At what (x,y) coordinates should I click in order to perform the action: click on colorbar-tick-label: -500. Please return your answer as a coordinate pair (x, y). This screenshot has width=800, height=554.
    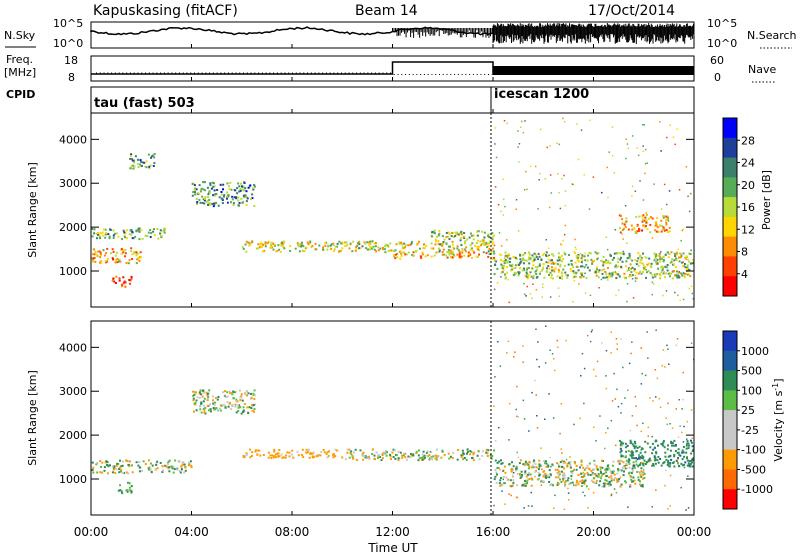
    Looking at the image, I should click on (753, 469).